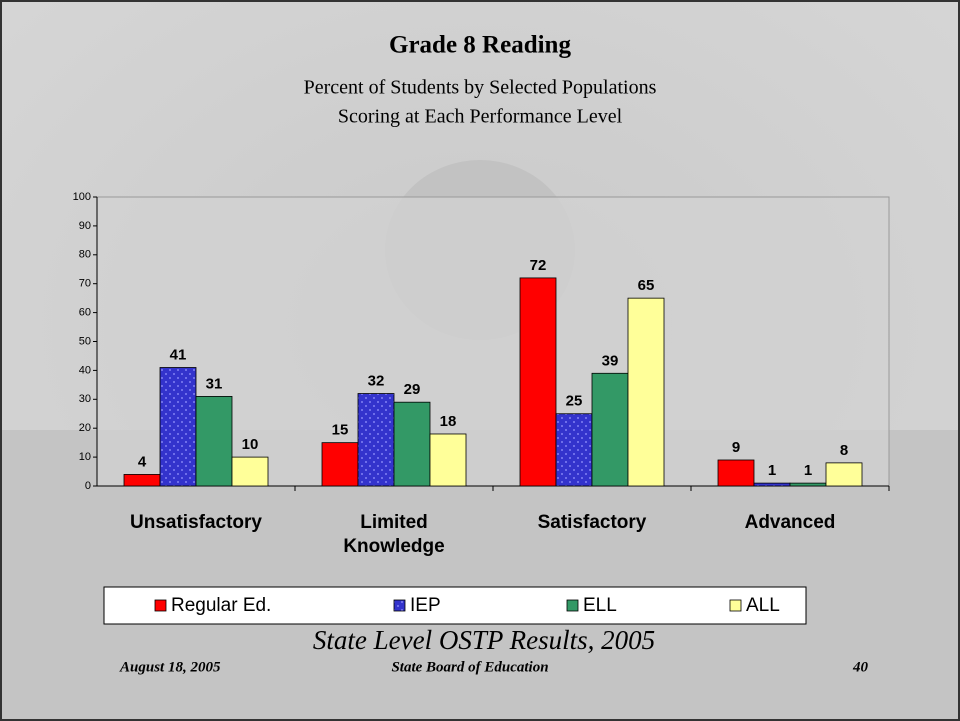  Describe the element at coordinates (538, 265) in the screenshot. I see `data-label: 72` at that location.